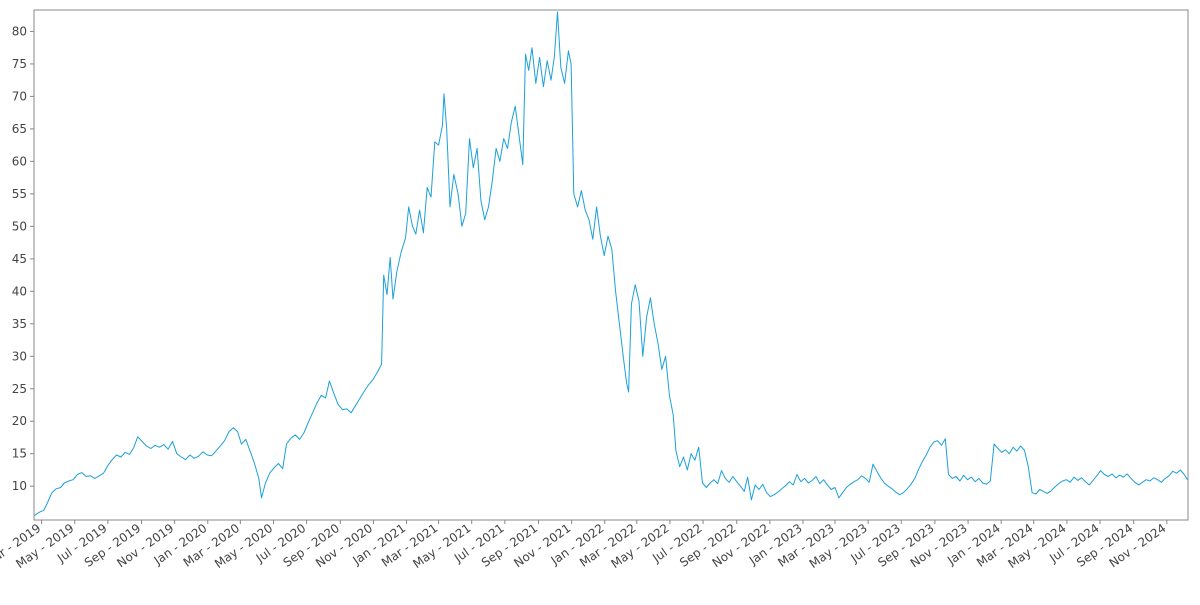 Image resolution: width=1200 pixels, height=605 pixels. What do you see at coordinates (19, 291) in the screenshot?
I see `y-tick-label: 40` at bounding box center [19, 291].